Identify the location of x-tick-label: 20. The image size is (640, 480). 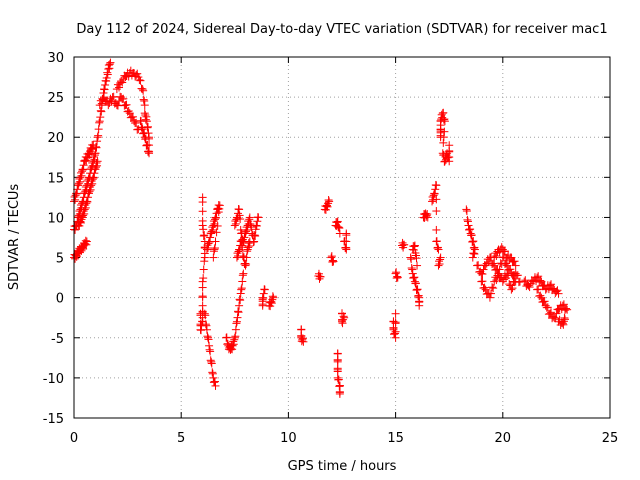
(503, 438).